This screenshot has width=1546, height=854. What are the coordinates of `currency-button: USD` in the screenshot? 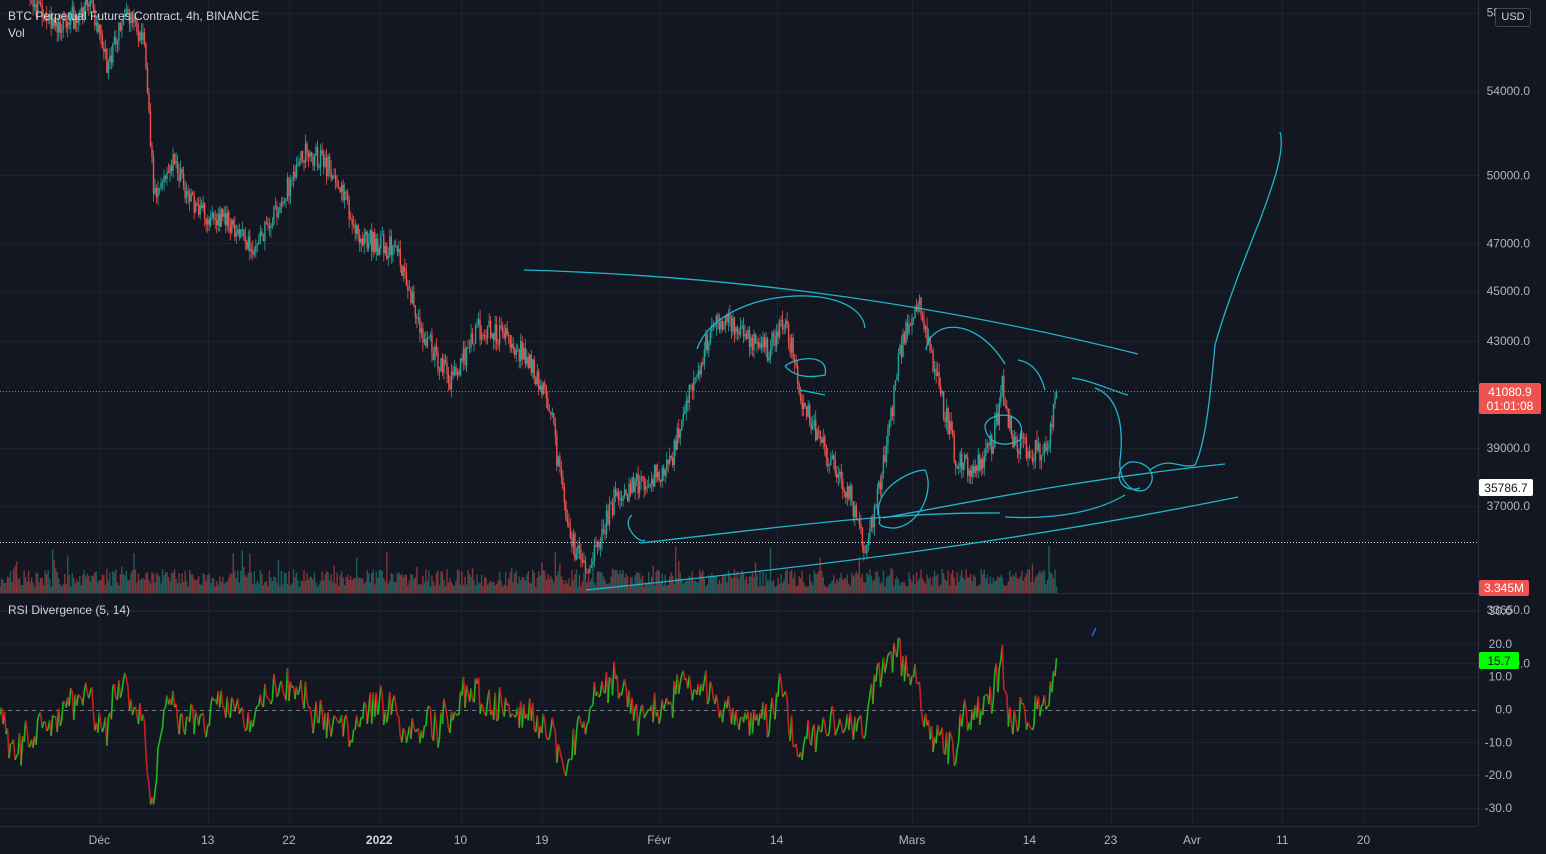 It's located at (1513, 17).